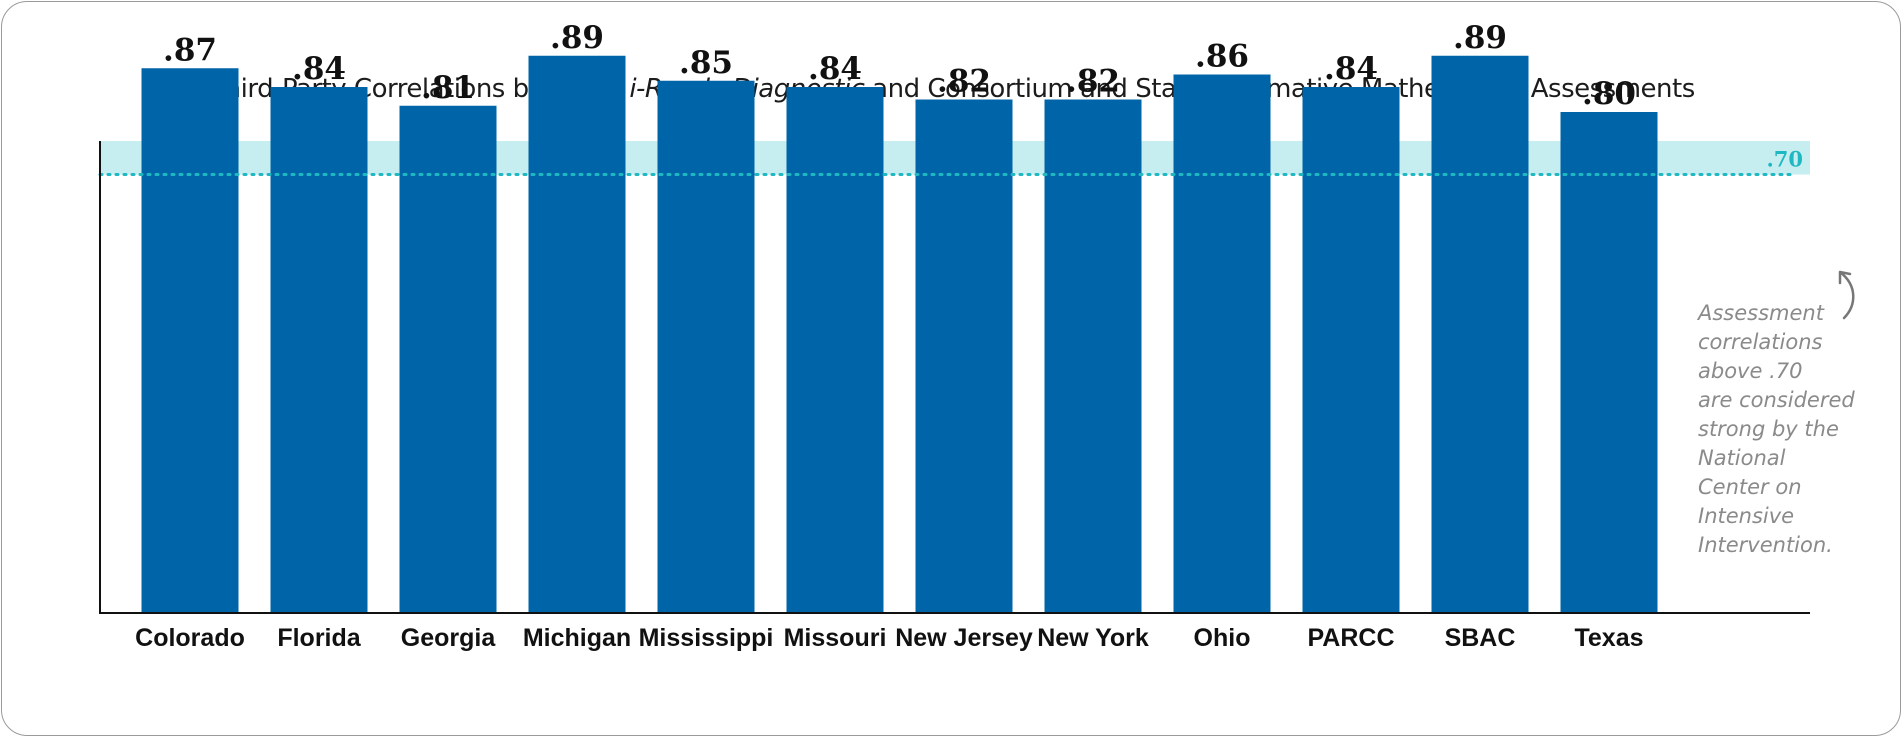  Describe the element at coordinates (1351, 349) in the screenshot. I see `bar-parcc` at that location.